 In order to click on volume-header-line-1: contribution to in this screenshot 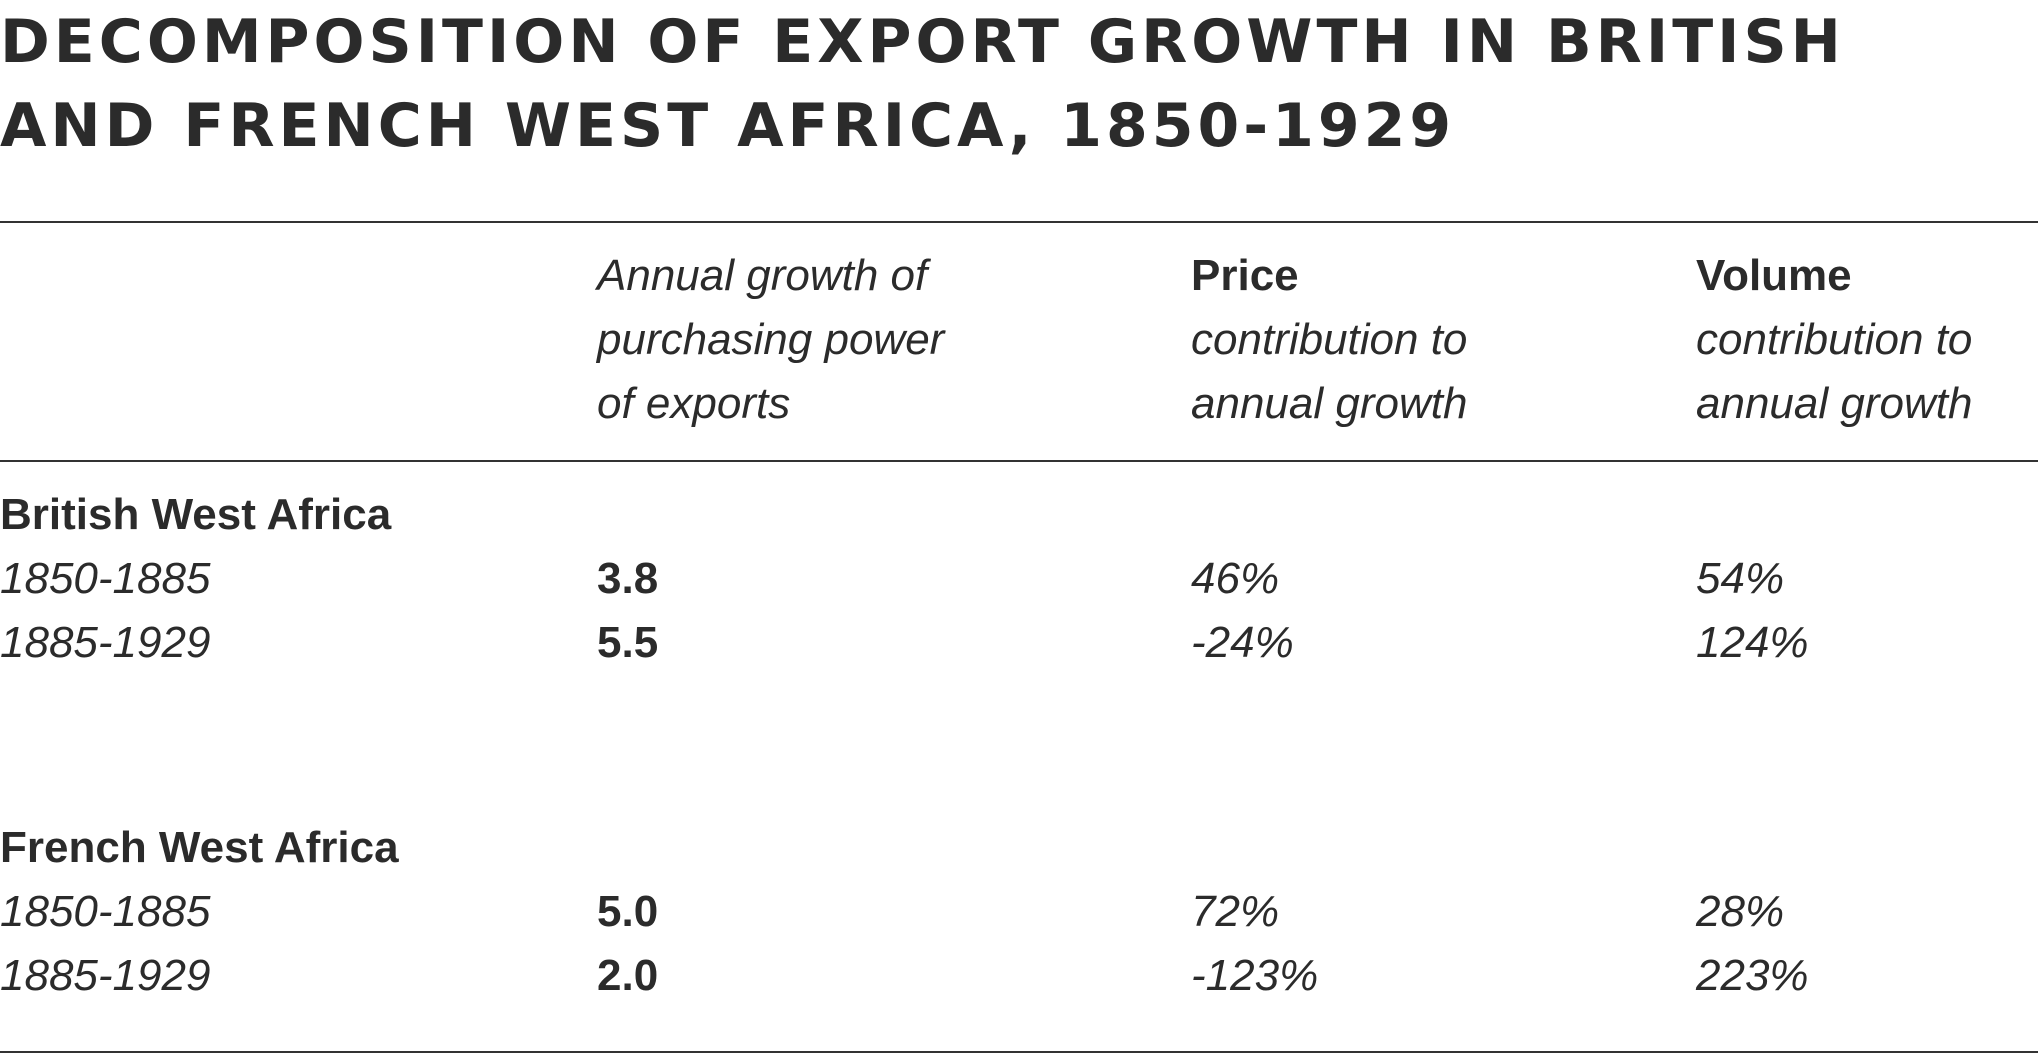, I will do `click(1834, 339)`.